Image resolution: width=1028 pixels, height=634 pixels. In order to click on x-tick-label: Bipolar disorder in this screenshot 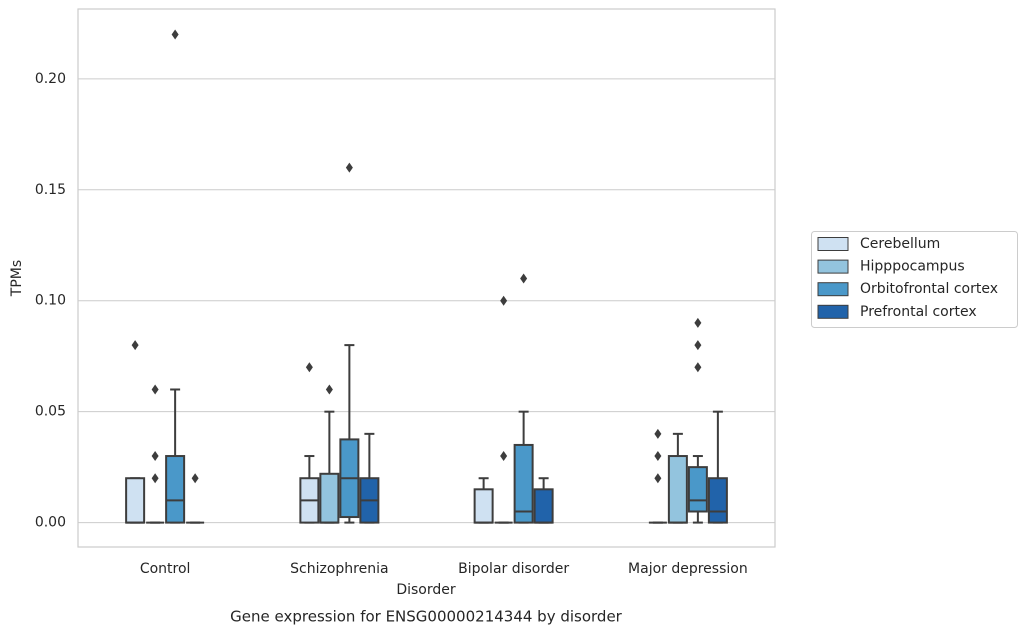, I will do `click(513, 569)`.